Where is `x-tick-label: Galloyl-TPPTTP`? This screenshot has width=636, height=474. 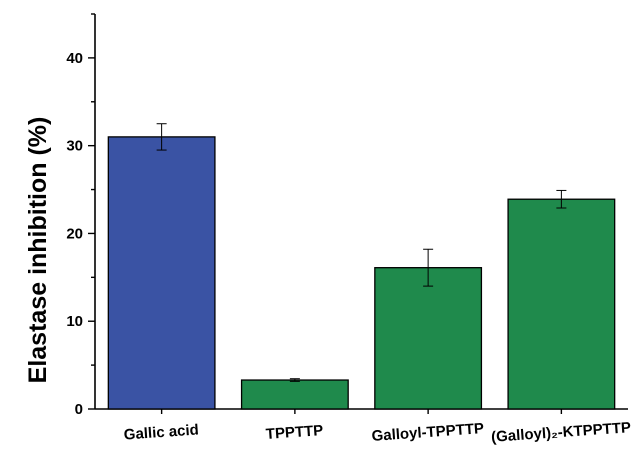
x-tick-label: Galloyl-TPPTTP is located at coordinates (427, 432).